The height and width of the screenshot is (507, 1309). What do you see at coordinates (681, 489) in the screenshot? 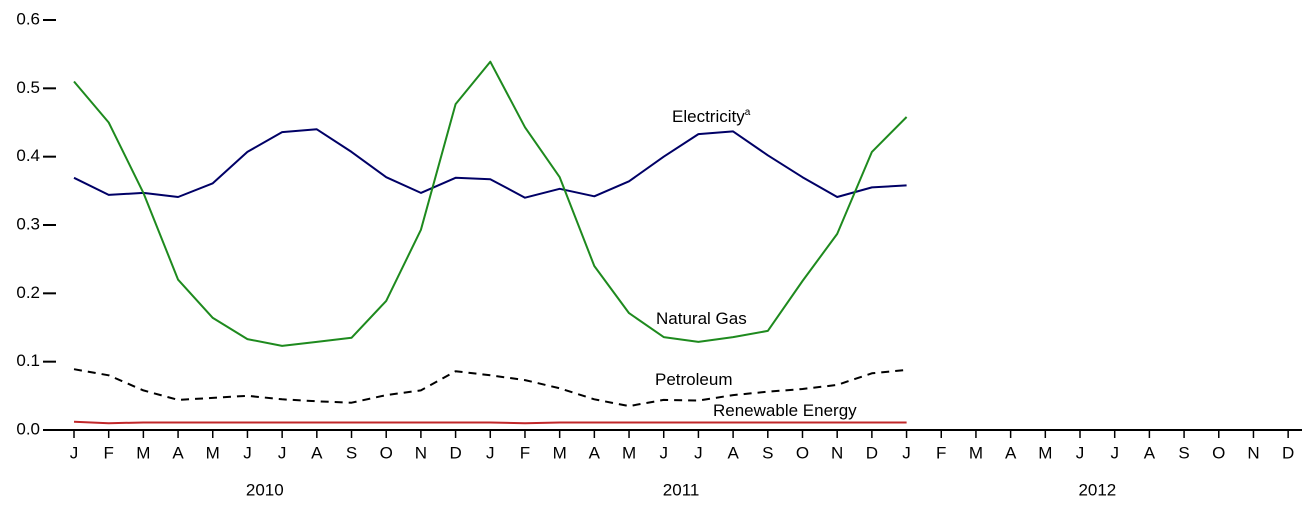
I see `year-label: 2011` at bounding box center [681, 489].